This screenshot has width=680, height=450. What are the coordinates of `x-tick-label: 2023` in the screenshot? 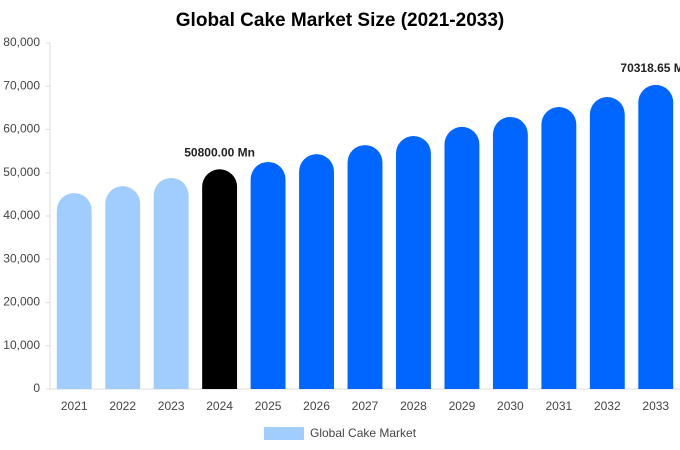 It's located at (171, 406).